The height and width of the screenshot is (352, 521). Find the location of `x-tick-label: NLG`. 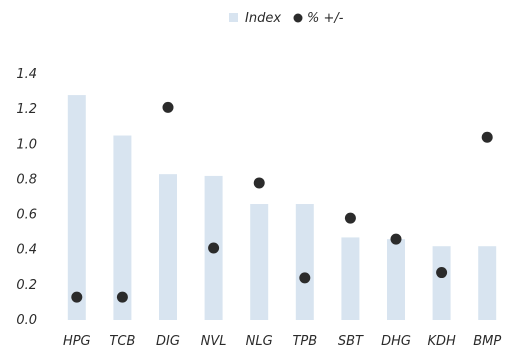

x-tick-label: NLG is located at coordinates (259, 341).